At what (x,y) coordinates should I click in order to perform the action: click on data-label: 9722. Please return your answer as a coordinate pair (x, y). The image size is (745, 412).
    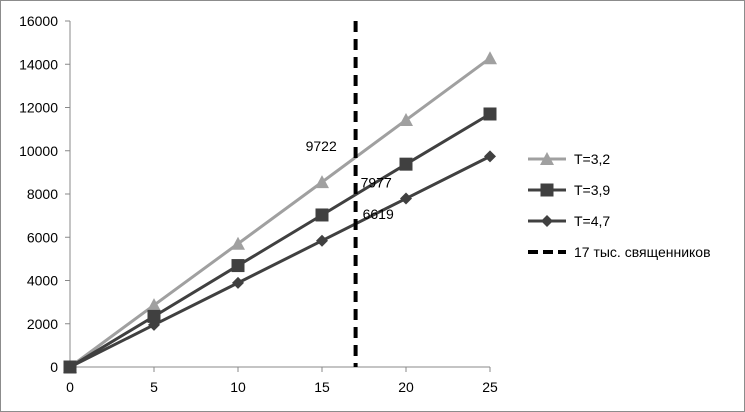
    Looking at the image, I should click on (321, 146).